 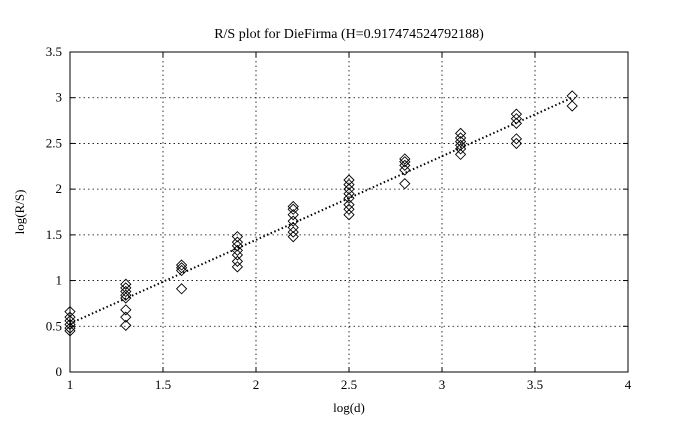 What do you see at coordinates (54, 325) in the screenshot?
I see `y-tick-label: 0.5` at bounding box center [54, 325].